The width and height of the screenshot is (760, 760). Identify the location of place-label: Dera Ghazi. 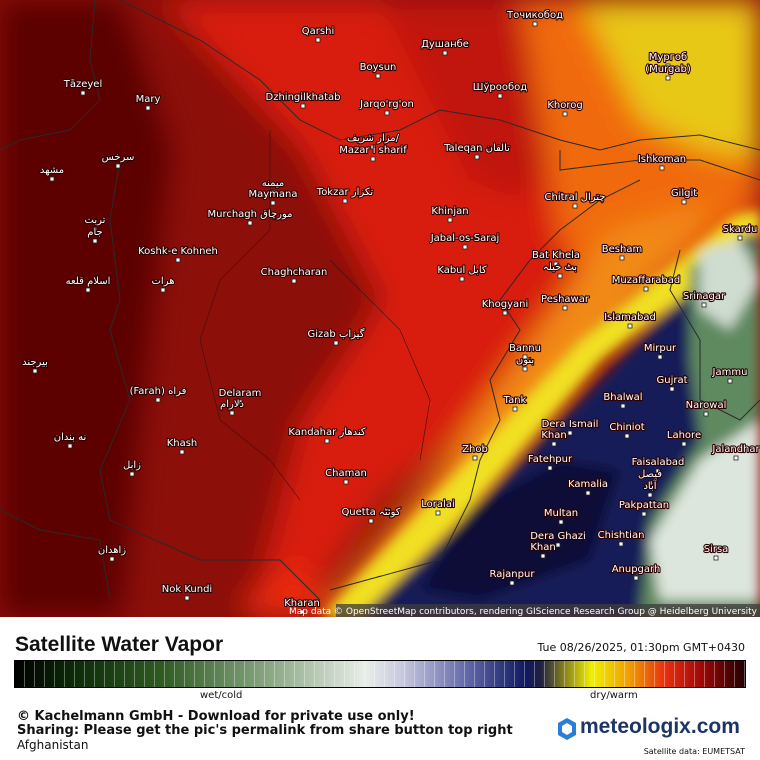
(558, 536).